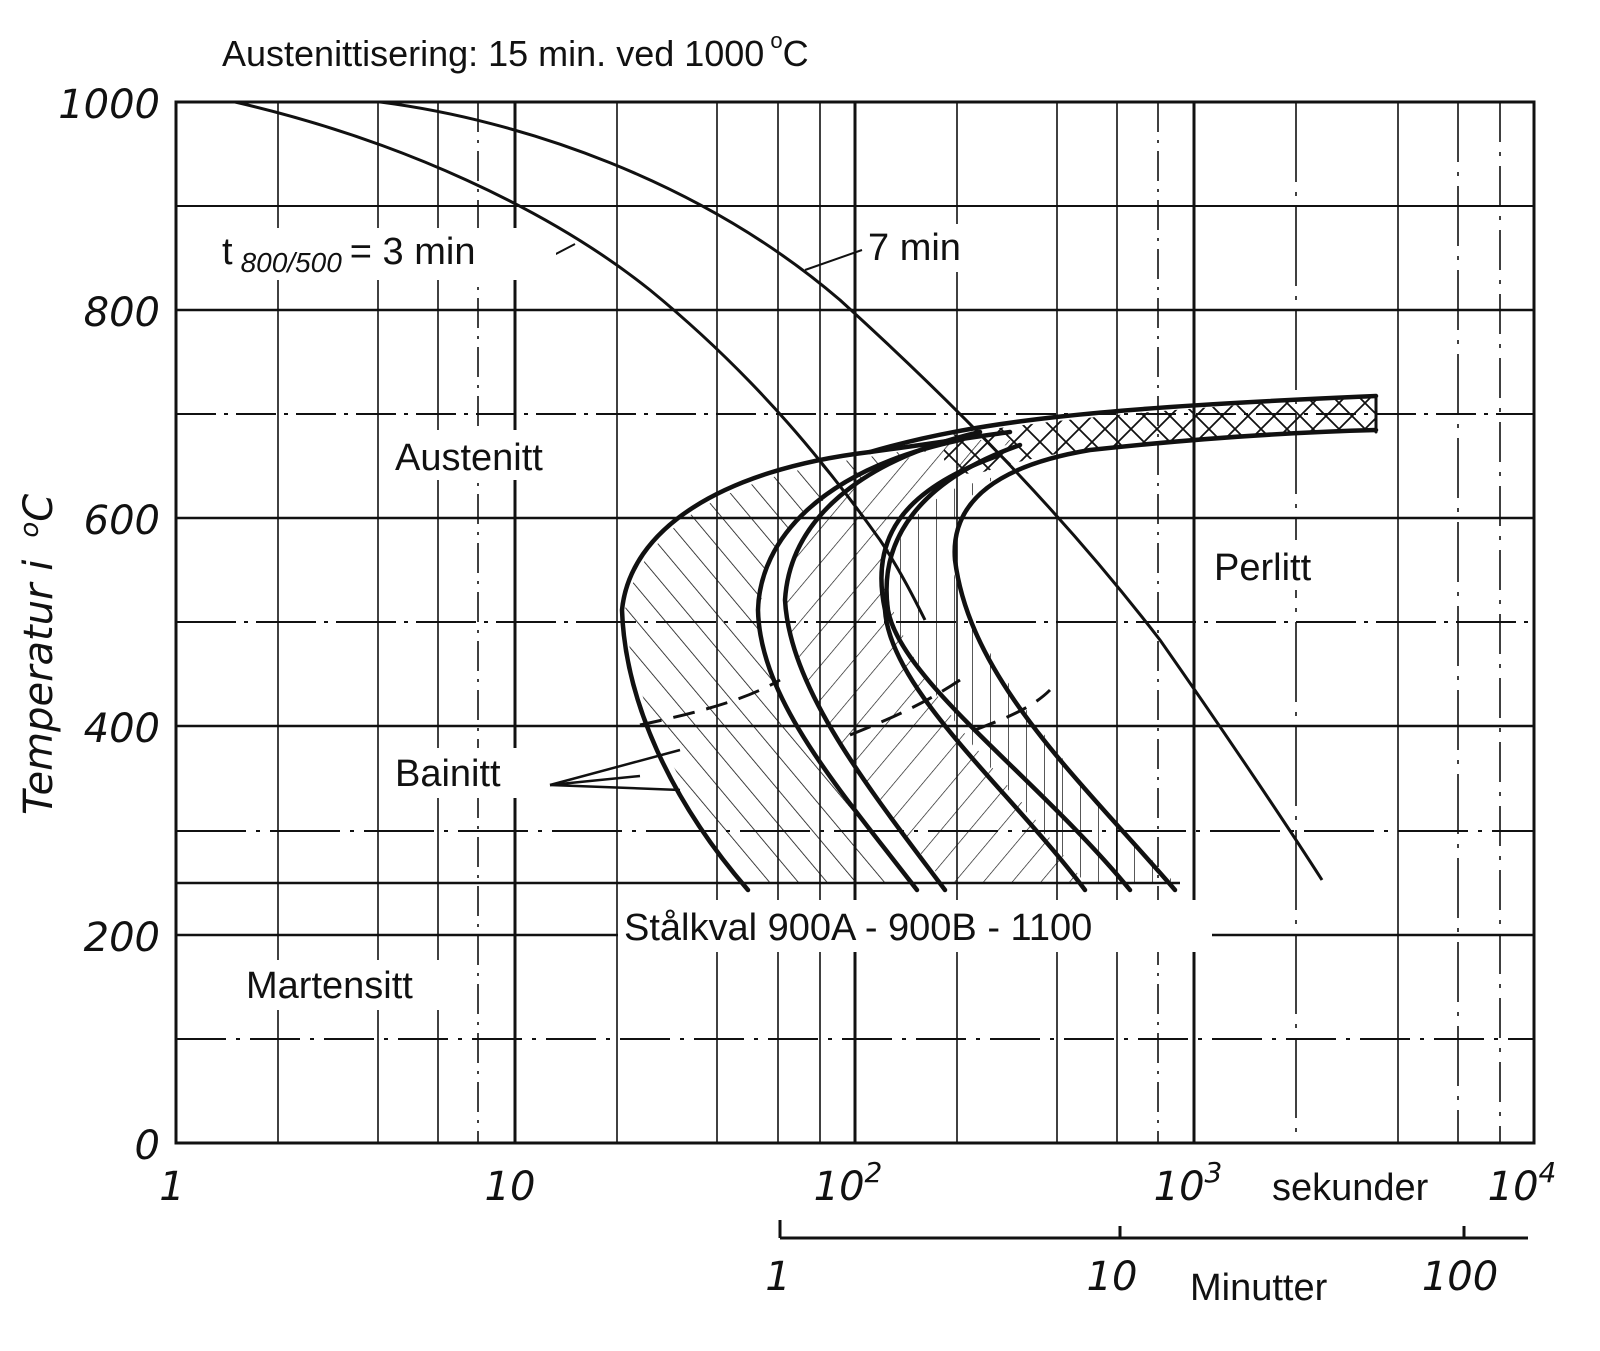 The image size is (1600, 1351). I want to click on x-axis-label-seconds: sekunder, so click(1350, 1188).